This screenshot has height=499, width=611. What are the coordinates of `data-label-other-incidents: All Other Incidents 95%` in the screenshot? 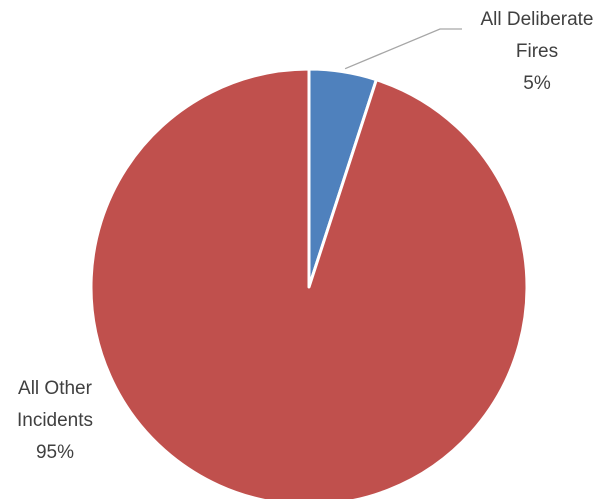 It's located at (55, 420).